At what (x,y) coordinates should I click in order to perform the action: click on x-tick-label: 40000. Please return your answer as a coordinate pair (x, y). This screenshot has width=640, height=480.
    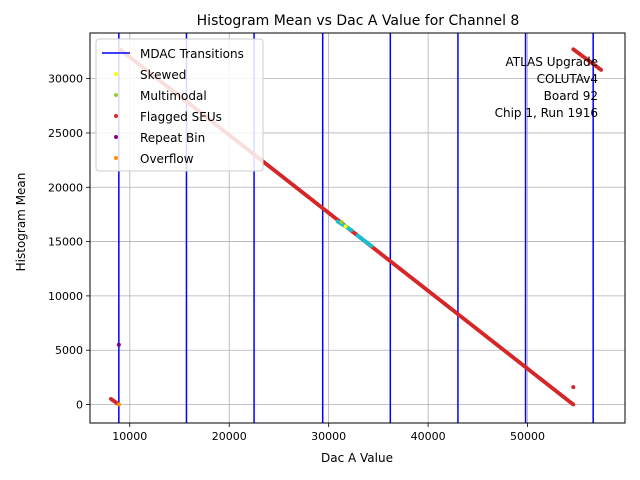
    Looking at the image, I should click on (428, 436).